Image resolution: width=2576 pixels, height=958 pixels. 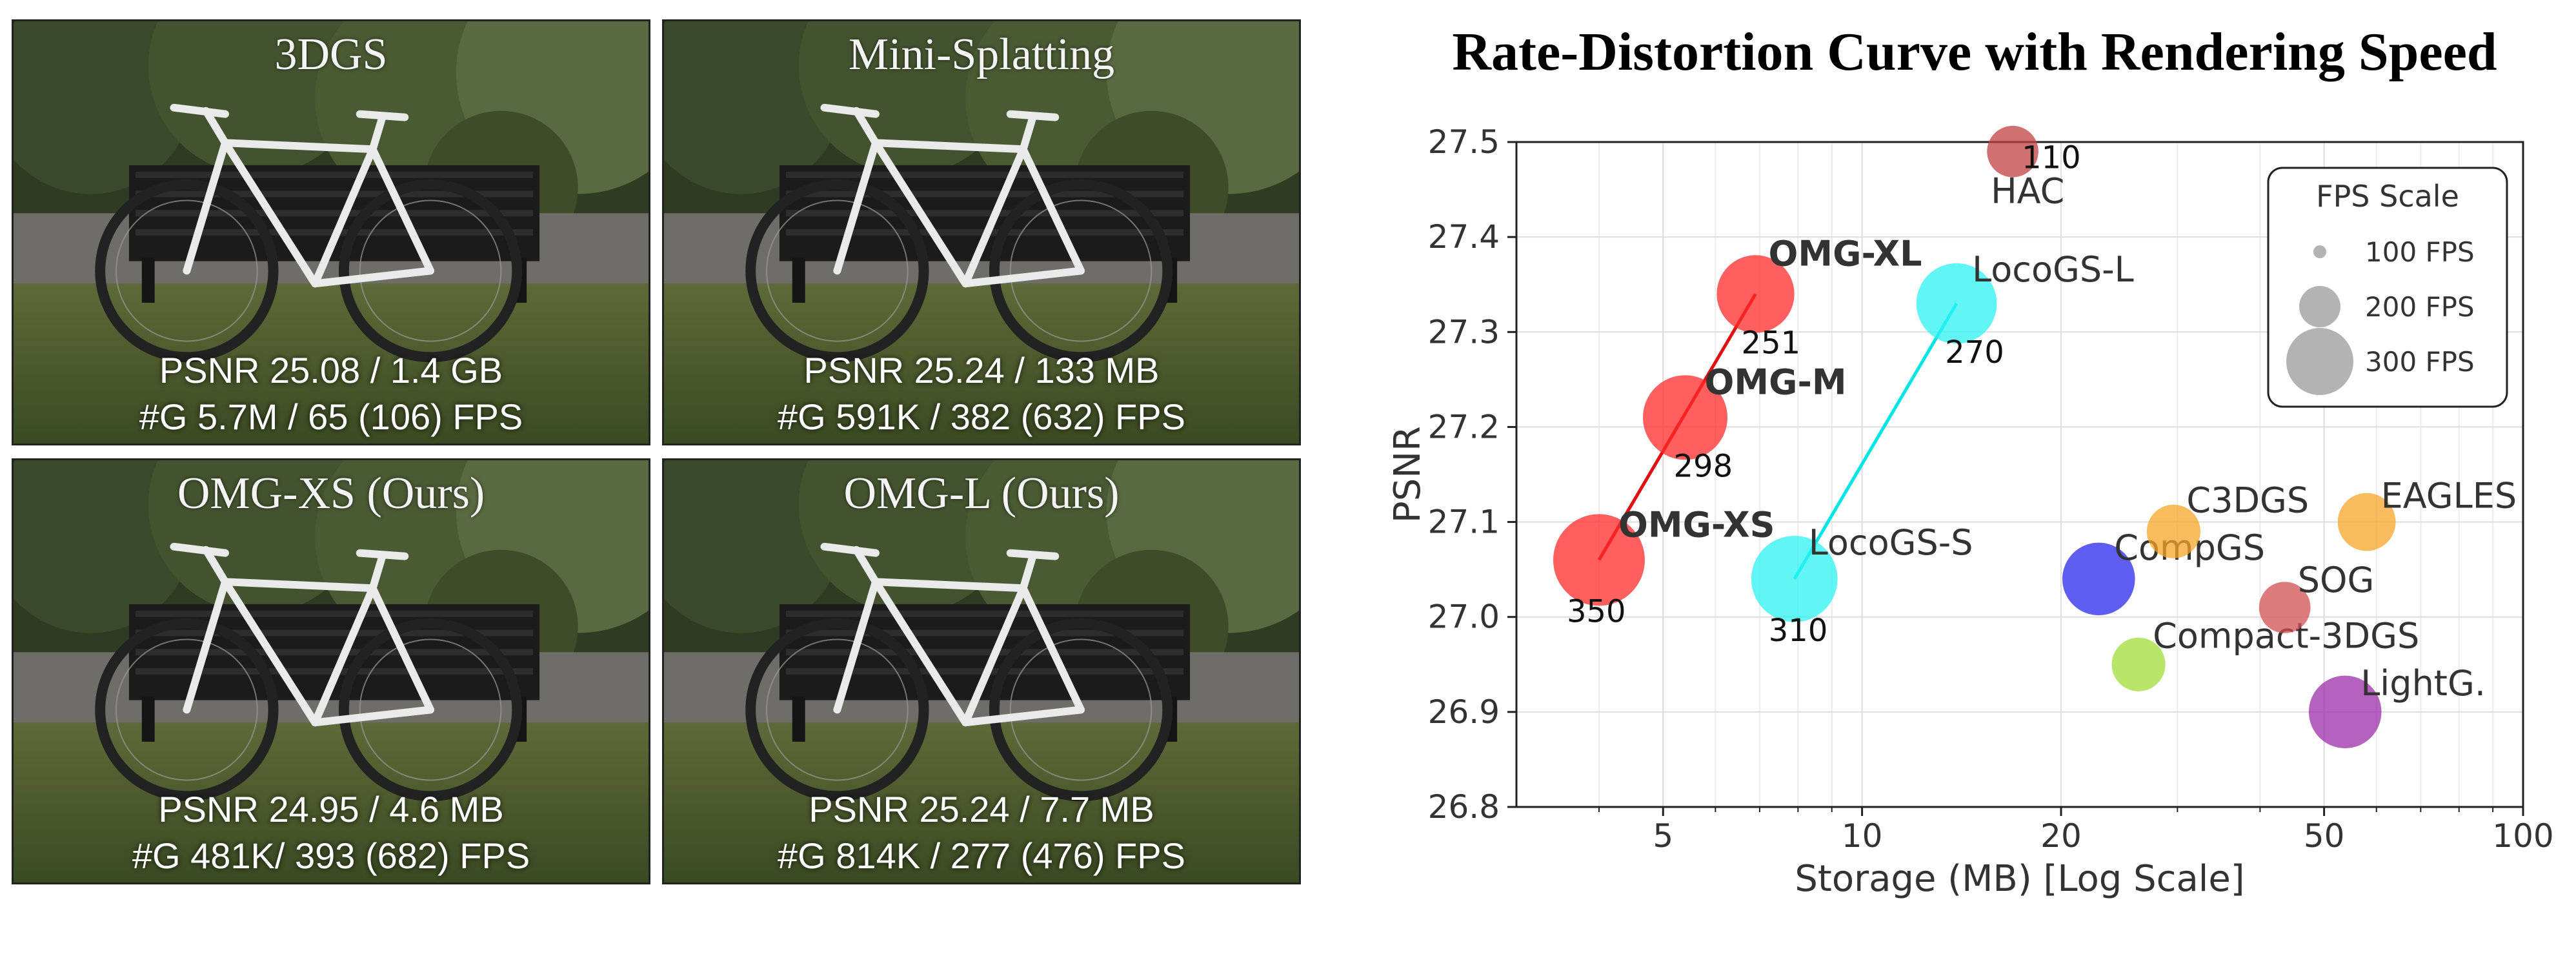 I want to click on fps-label: 251, so click(x=1772, y=343).